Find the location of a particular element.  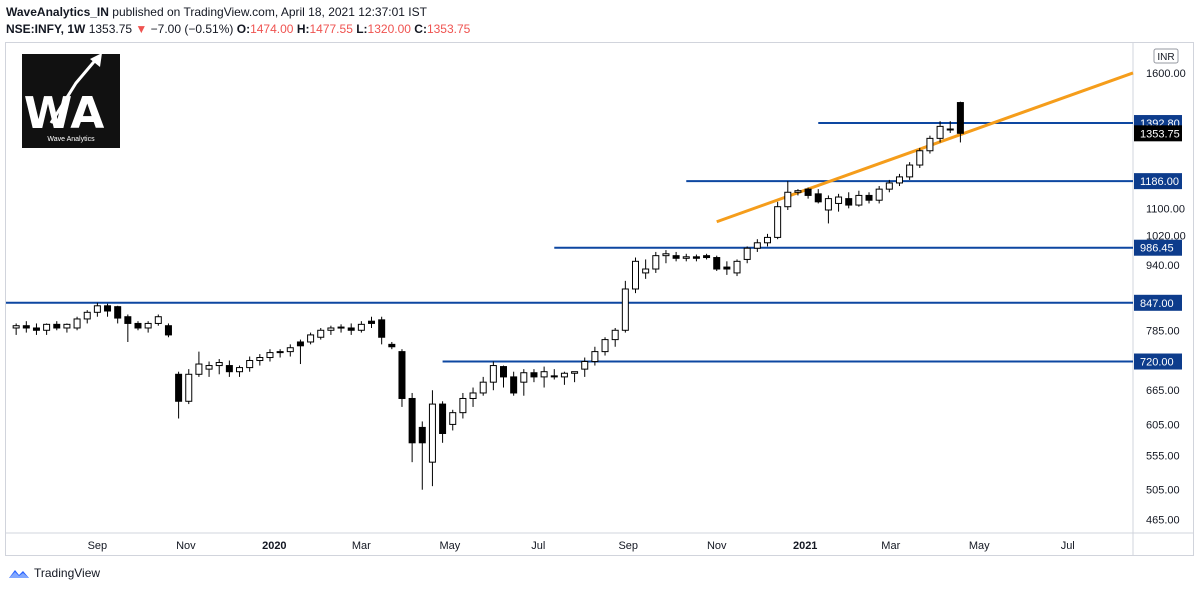

footer-brand: TradingView is located at coordinates (54, 573).